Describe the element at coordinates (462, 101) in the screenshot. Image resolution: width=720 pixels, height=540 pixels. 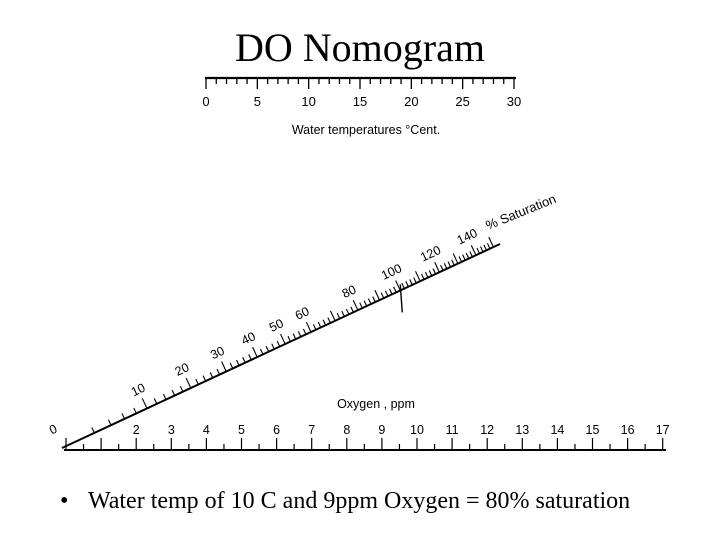
I see `temperature-tick-label: 25` at that location.